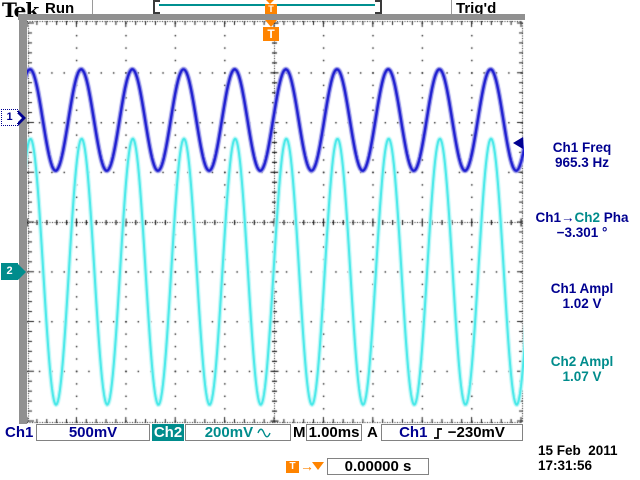  I want to click on trigger-level: −230mV, so click(476, 432).